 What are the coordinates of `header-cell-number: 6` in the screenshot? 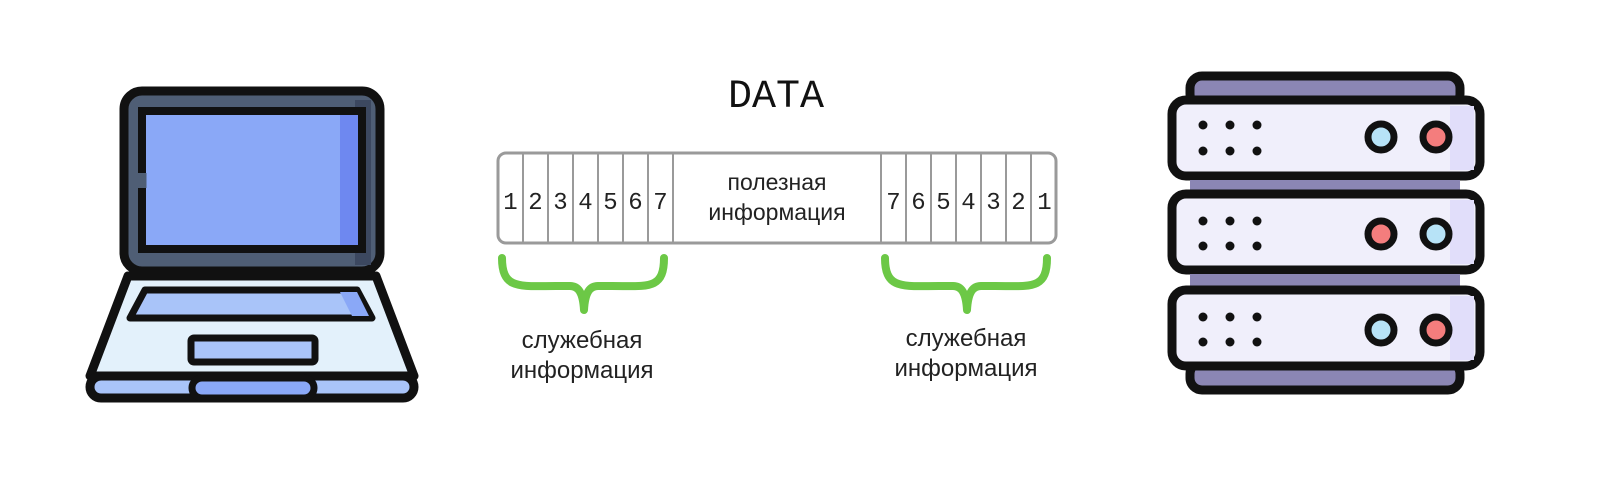 It's located at (635, 203).